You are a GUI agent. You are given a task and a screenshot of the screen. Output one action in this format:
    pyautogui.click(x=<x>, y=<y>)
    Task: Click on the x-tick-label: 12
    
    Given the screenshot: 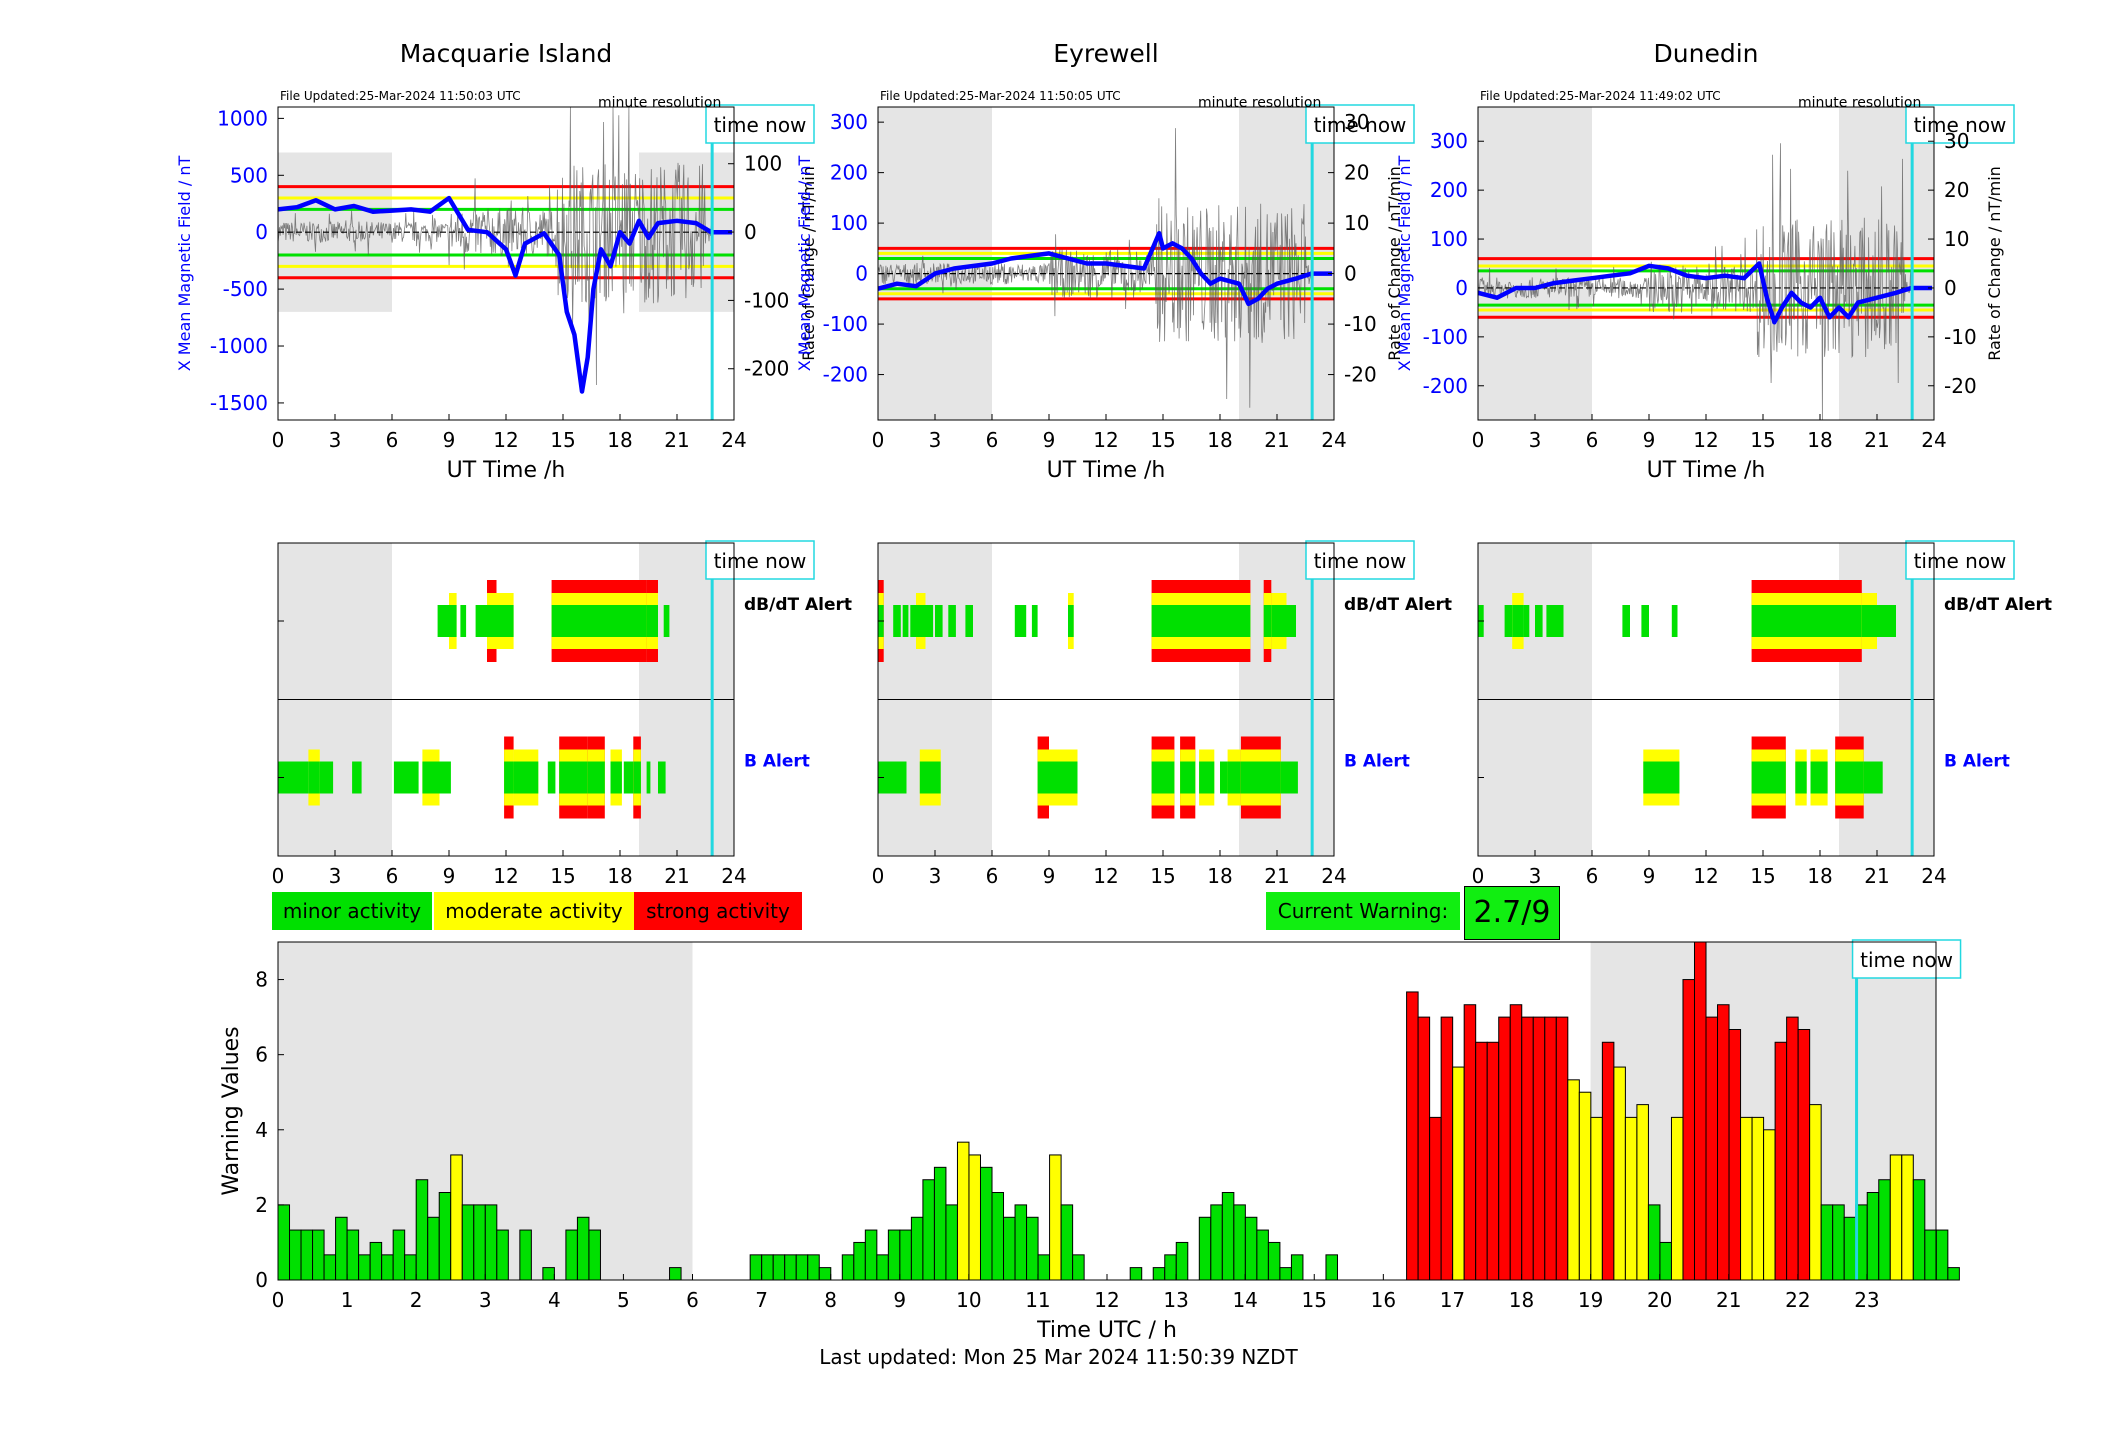 What is the action you would take?
    pyautogui.click(x=1705, y=876)
    